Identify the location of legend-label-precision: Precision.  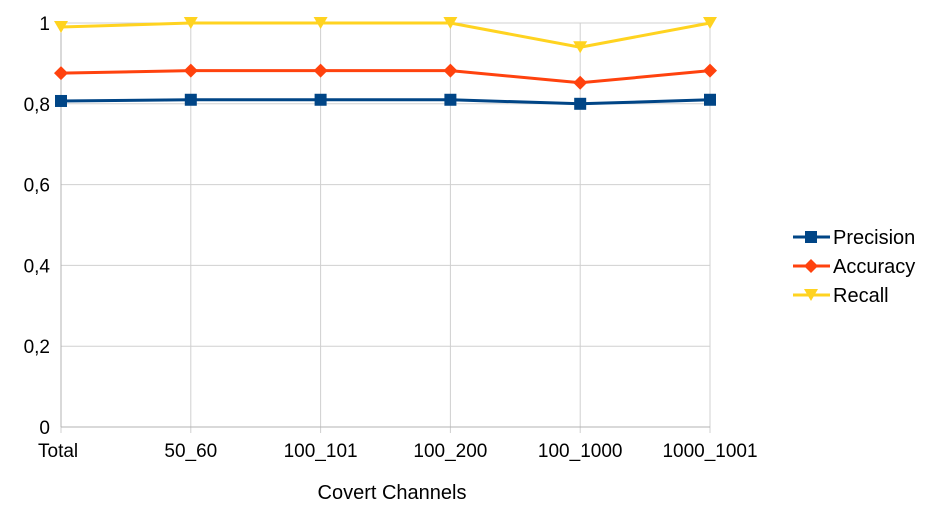
(874, 238).